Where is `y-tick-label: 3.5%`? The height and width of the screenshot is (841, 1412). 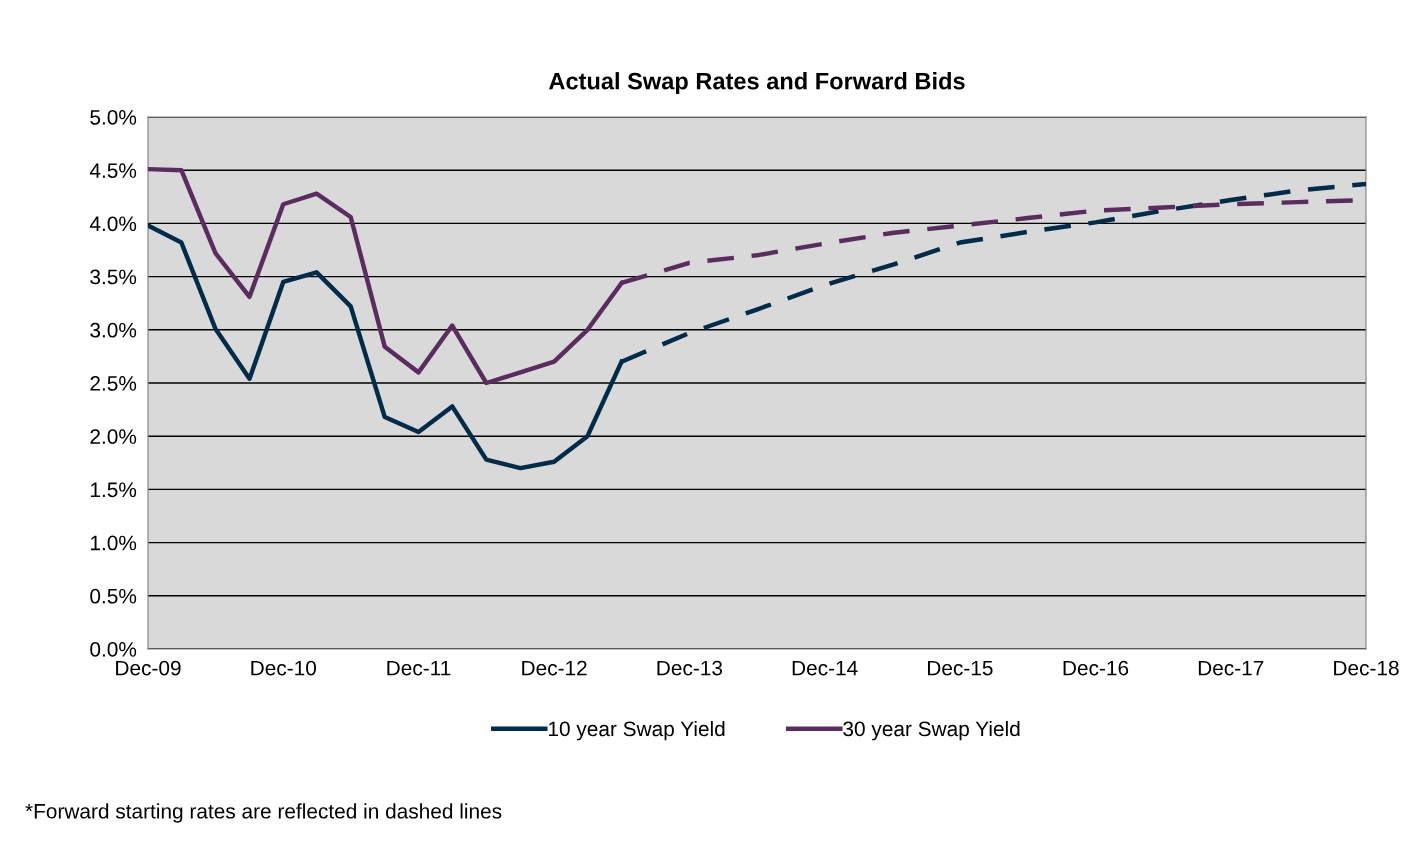 y-tick-label: 3.5% is located at coordinates (113, 277).